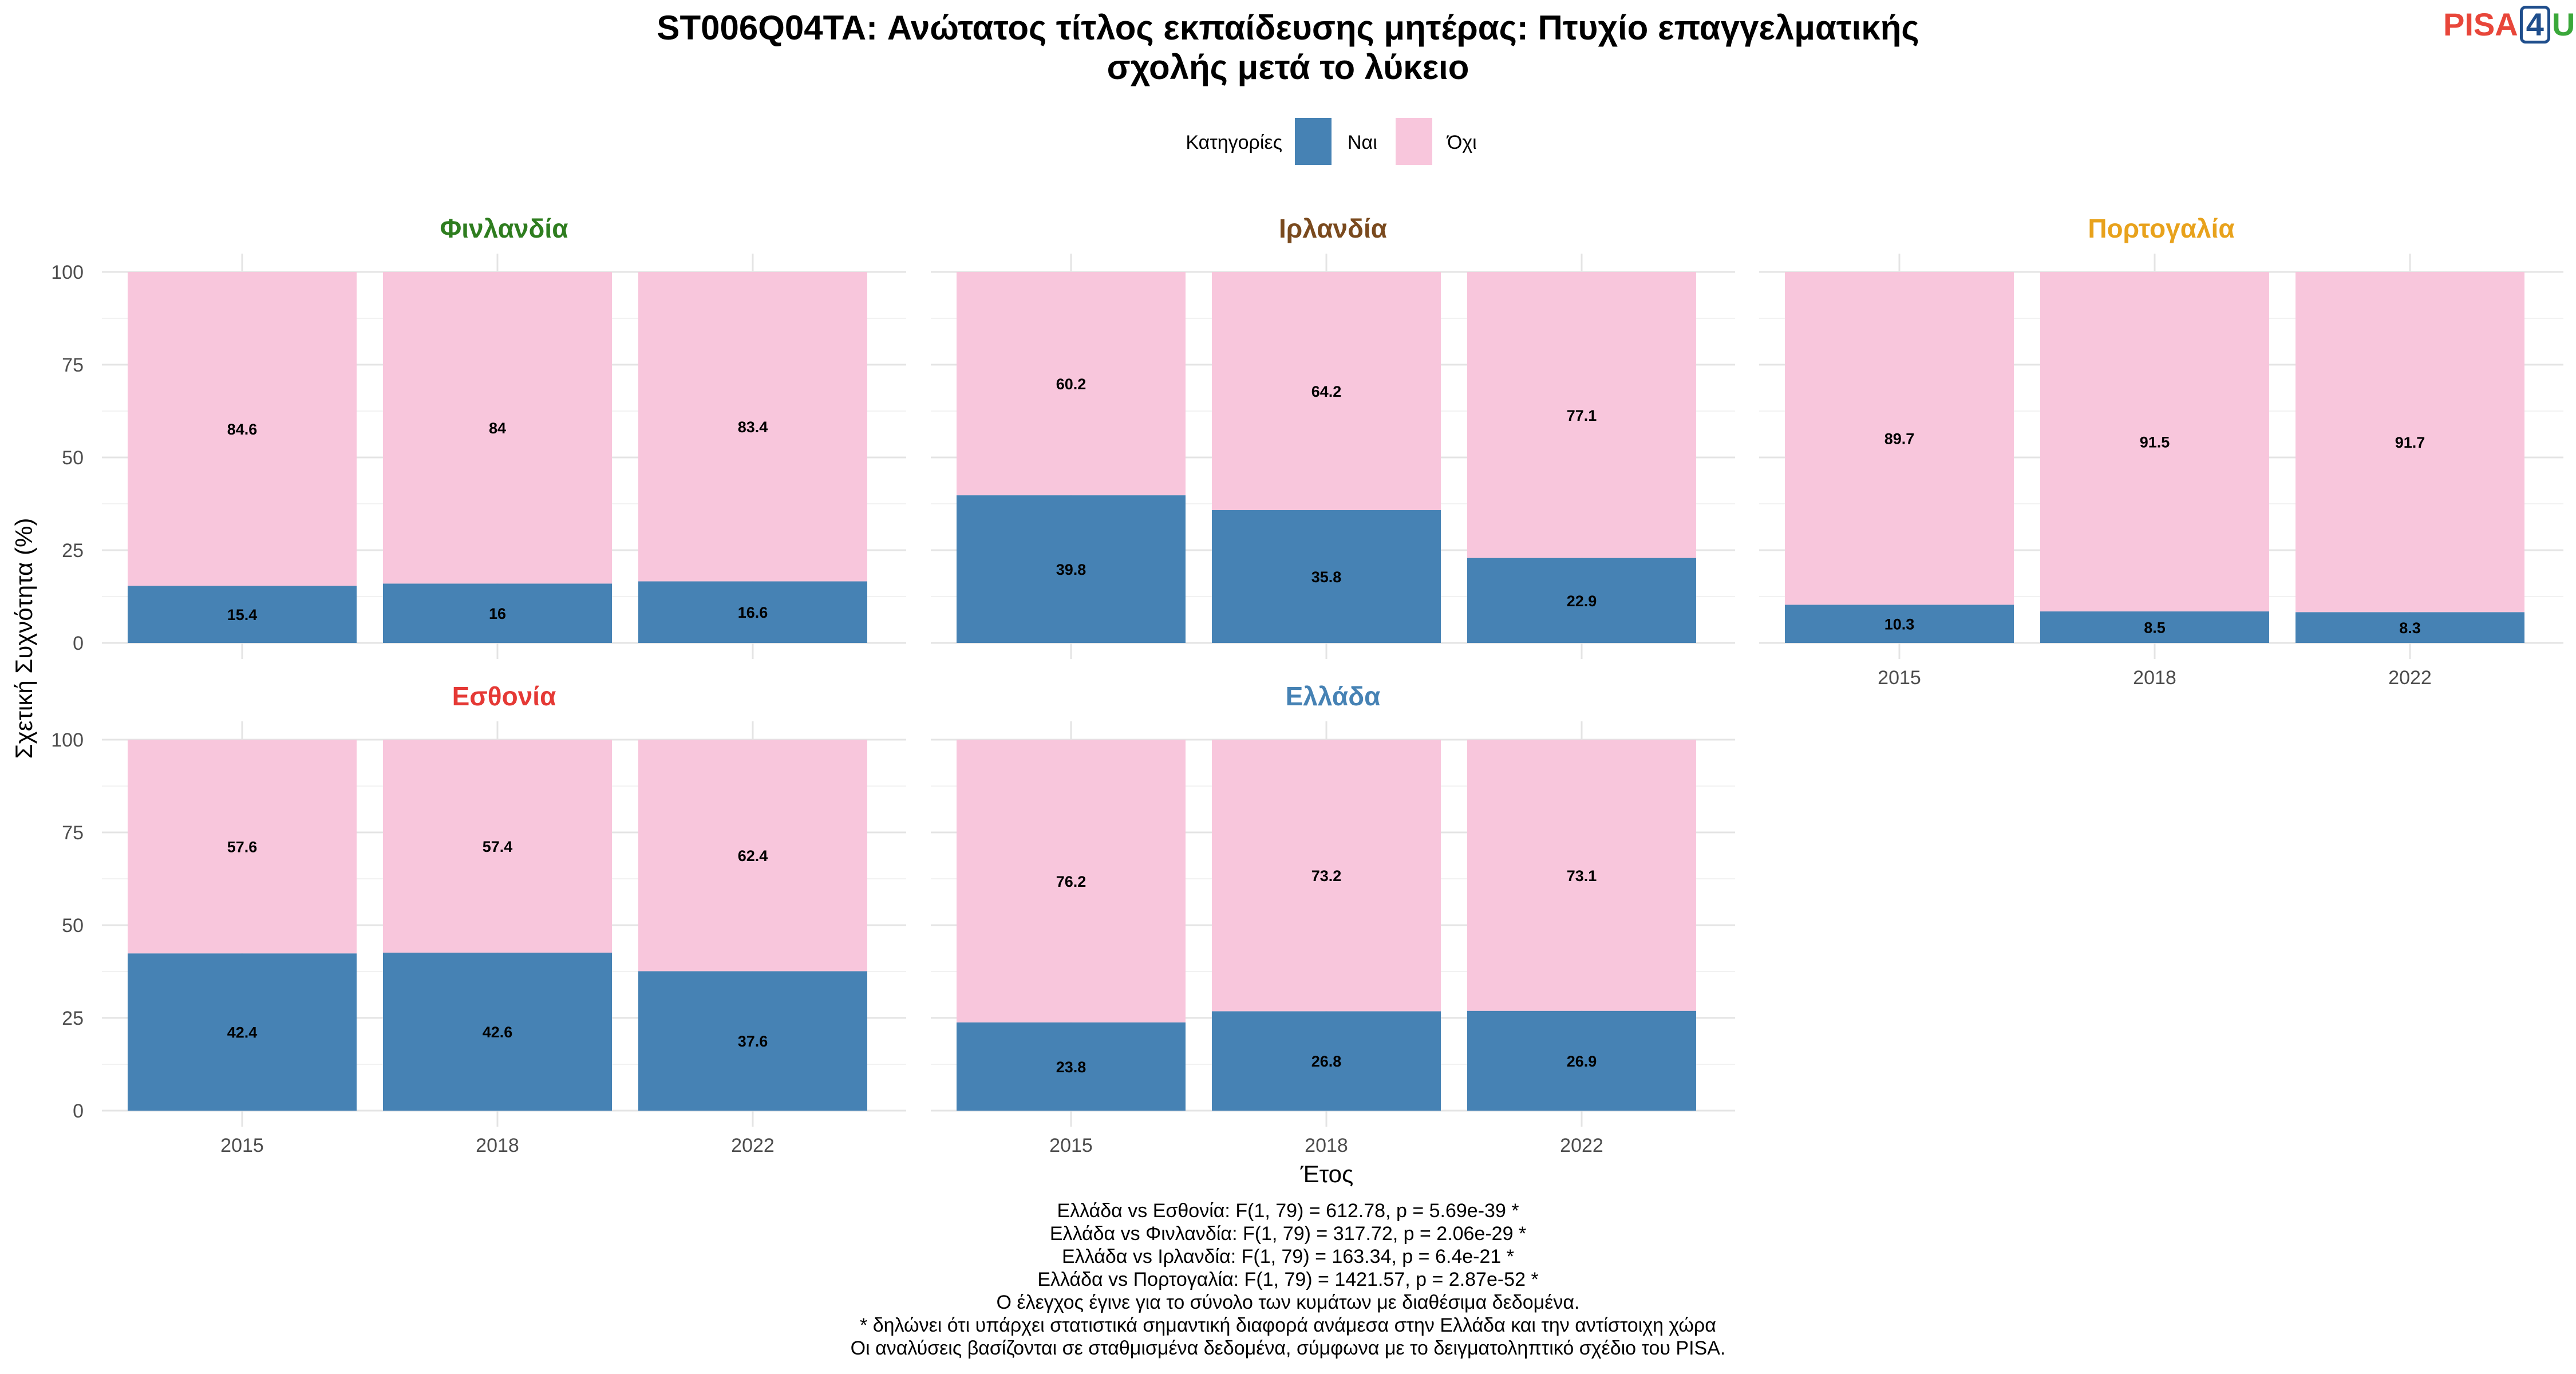  I want to click on panel-3-label-oxi-2022: 91.7, so click(2410, 443).